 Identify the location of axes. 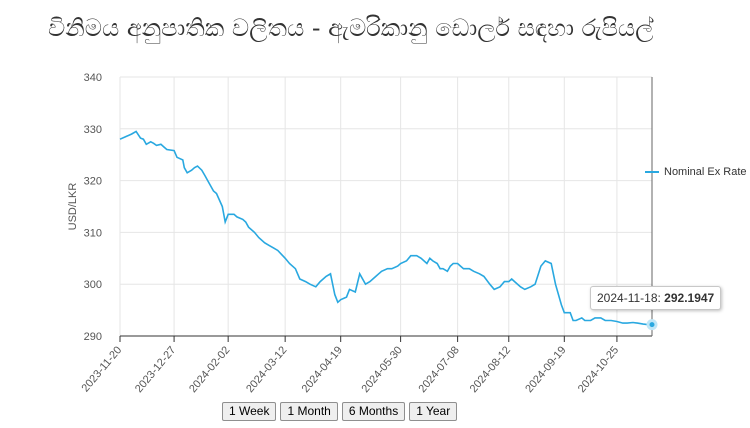
(385, 338).